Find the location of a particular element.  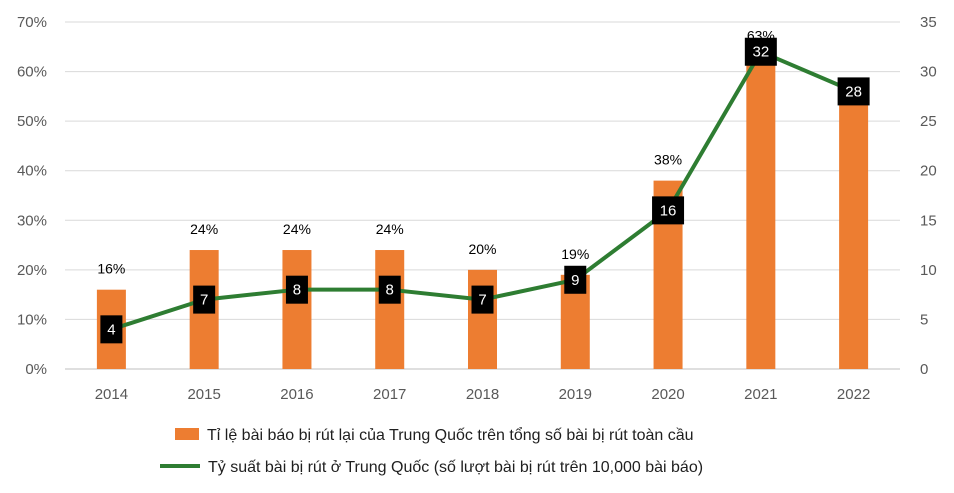

point-label: 16 is located at coordinates (668, 210).